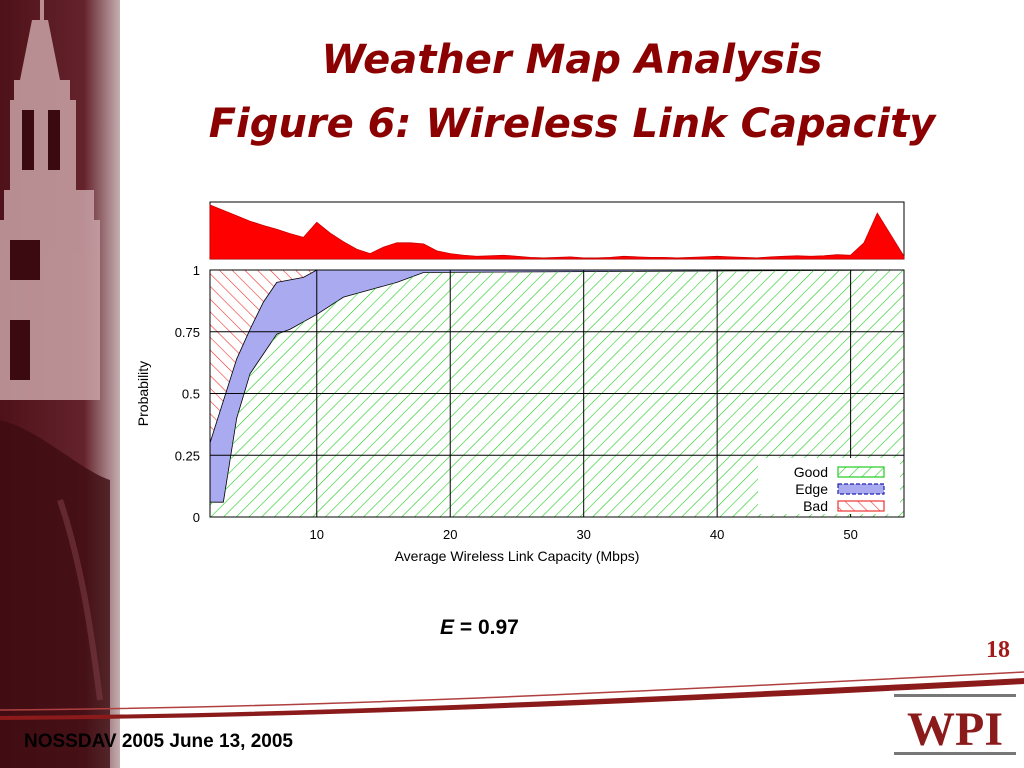  What do you see at coordinates (60, 384) in the screenshot?
I see `tower-photo` at bounding box center [60, 384].